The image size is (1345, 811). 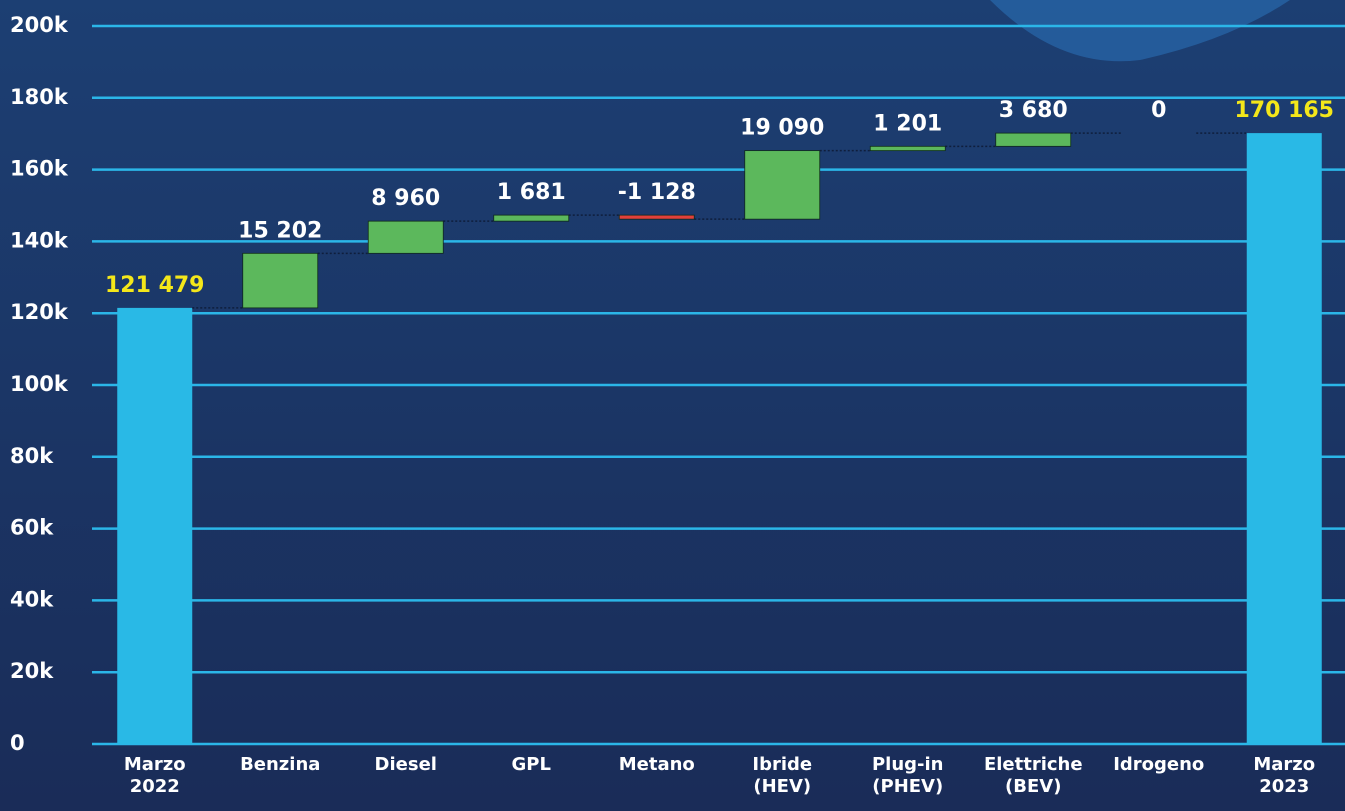 What do you see at coordinates (782, 786) in the screenshot?
I see `x-tick-label: (HEV)` at bounding box center [782, 786].